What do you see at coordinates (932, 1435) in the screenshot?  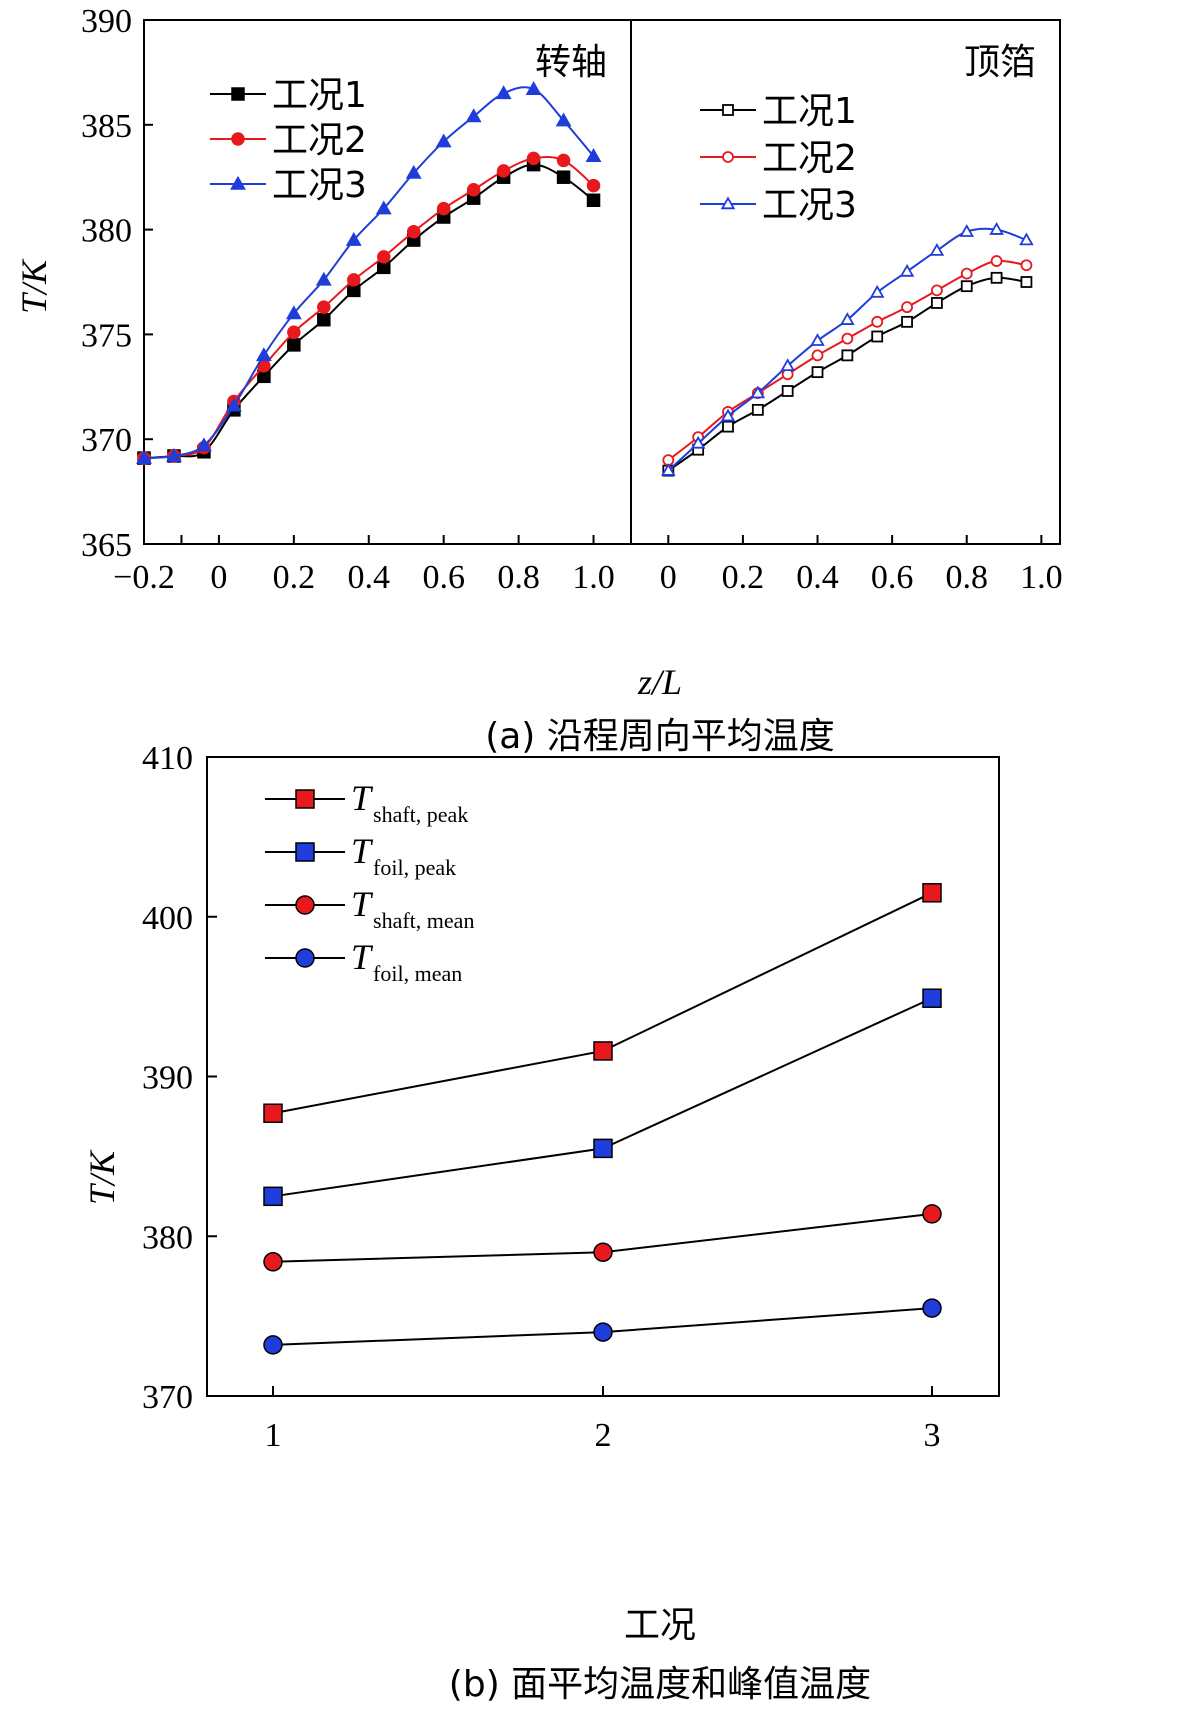 I see `x-tick-label: 3` at bounding box center [932, 1435].